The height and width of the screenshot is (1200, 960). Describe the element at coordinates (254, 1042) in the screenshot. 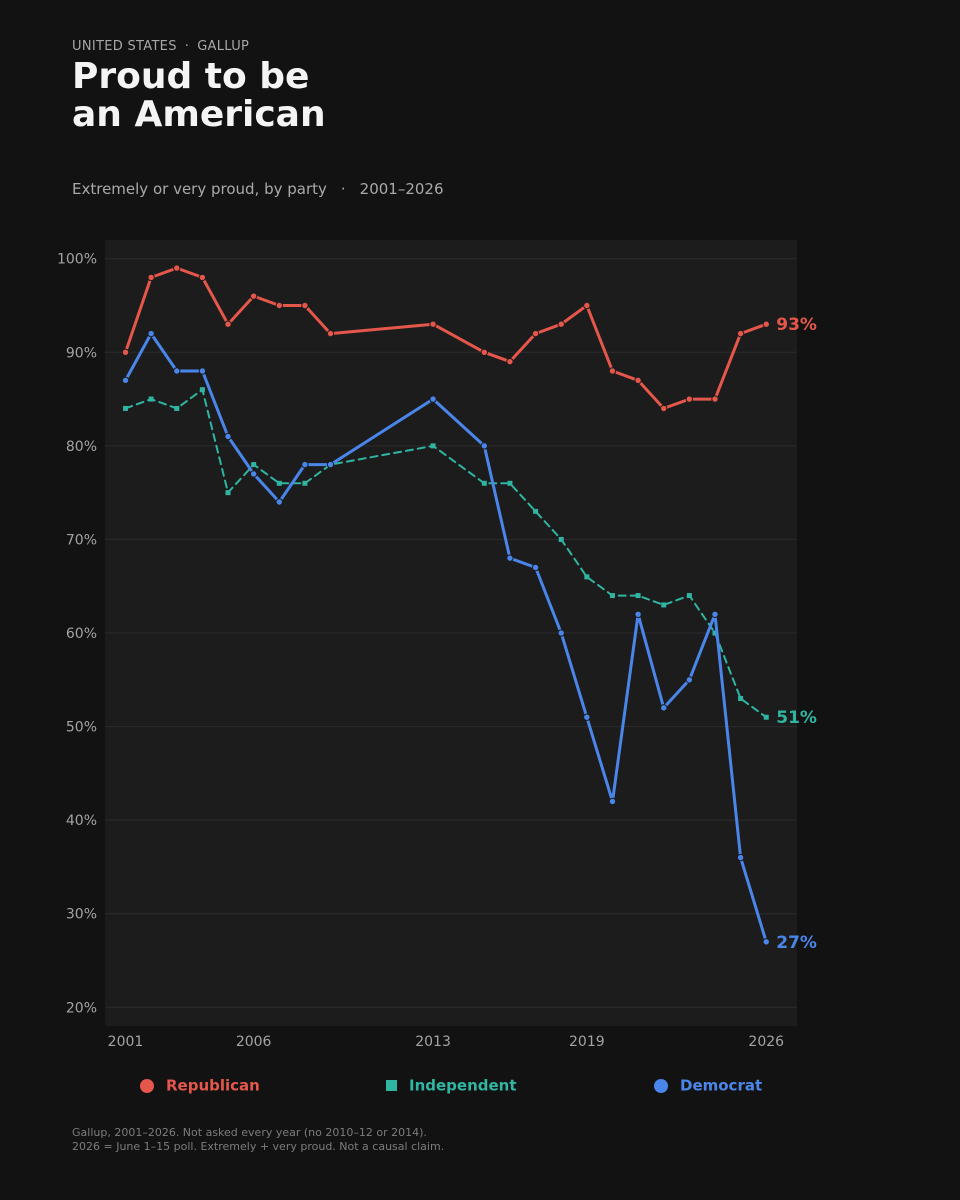

I see `x-tick-label: 2006` at that location.